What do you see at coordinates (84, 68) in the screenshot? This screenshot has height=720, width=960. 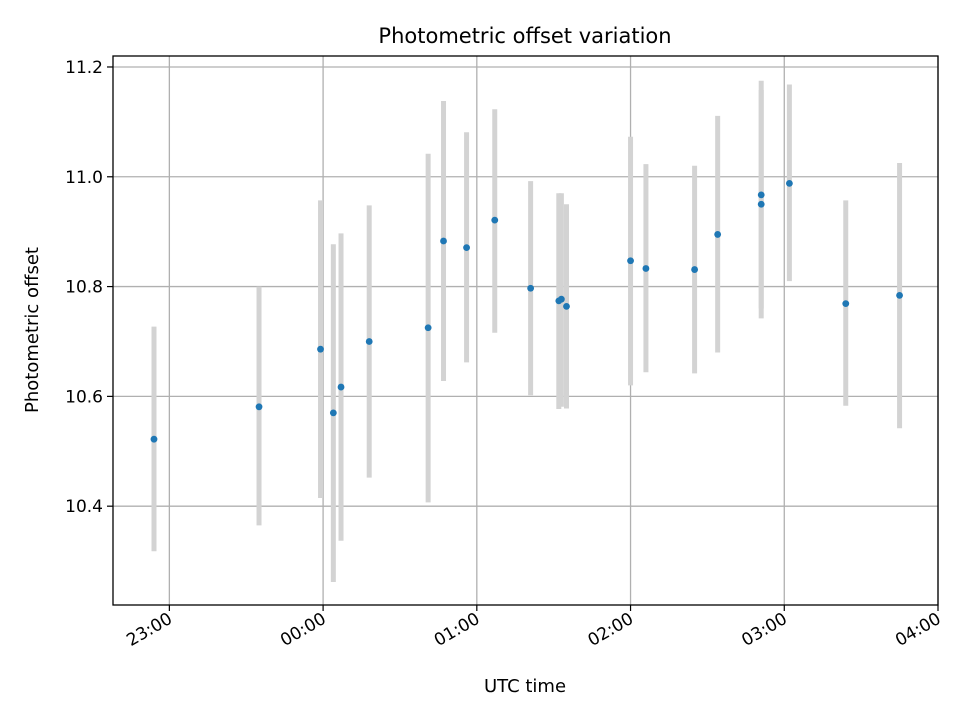 I see `y-tick-label: 11.2` at bounding box center [84, 68].